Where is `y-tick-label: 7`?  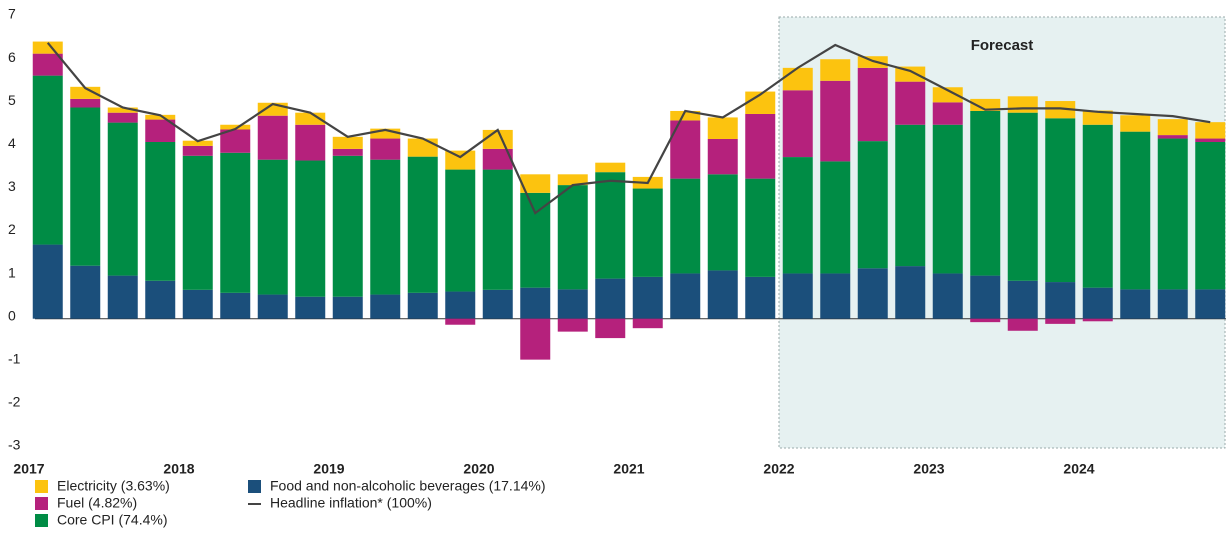 y-tick-label: 7 is located at coordinates (12, 14).